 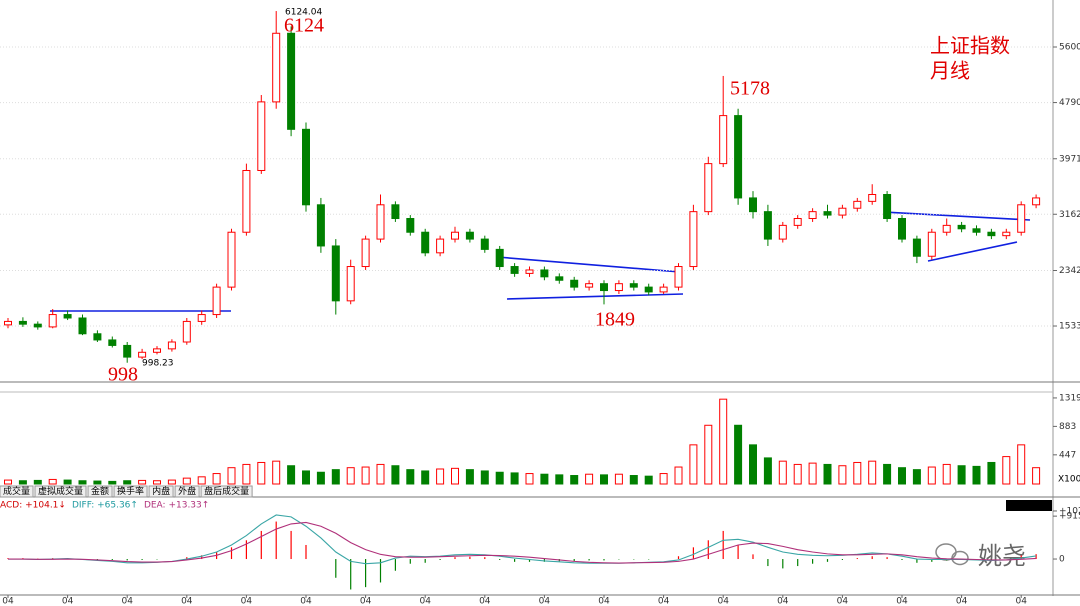 I want to click on tab-label: 内盘, so click(x=161, y=491).